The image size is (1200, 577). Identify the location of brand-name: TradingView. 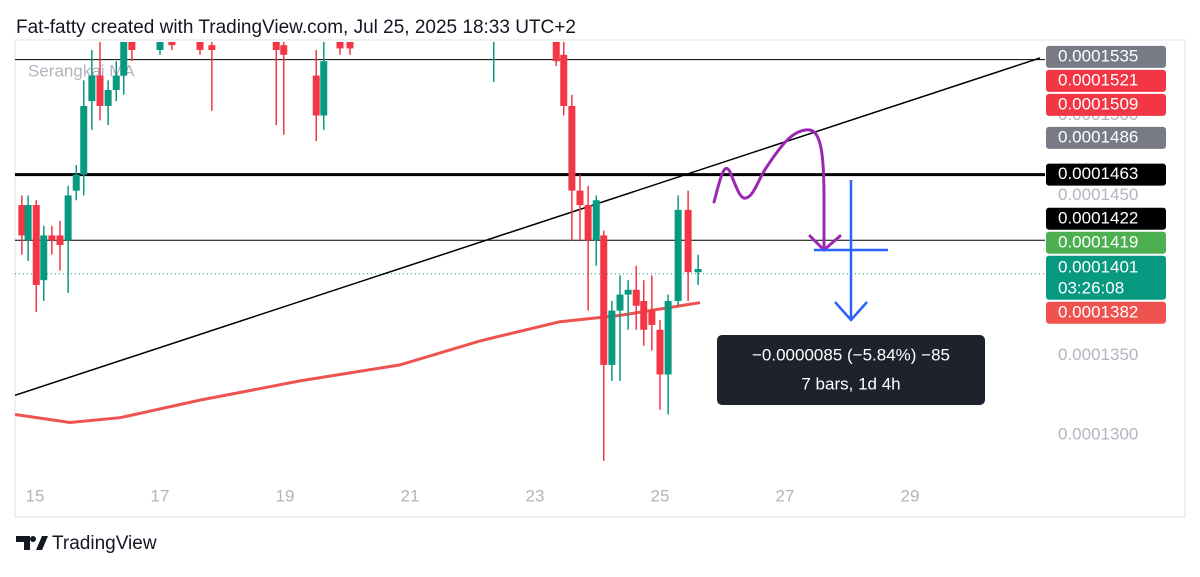
(104, 543).